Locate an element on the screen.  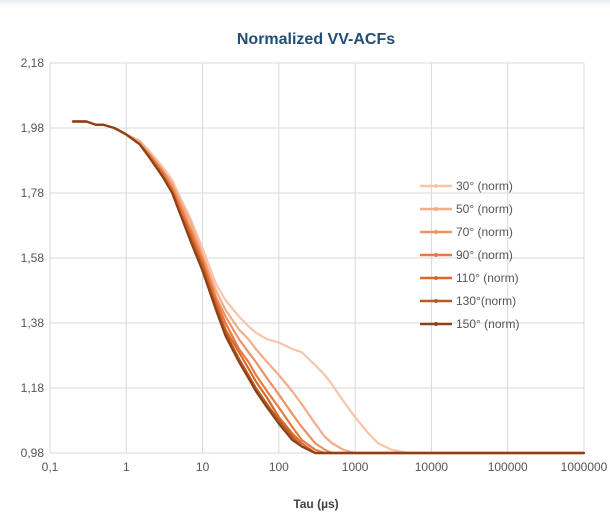
legend-label: 110° (norm) is located at coordinates (487, 278).